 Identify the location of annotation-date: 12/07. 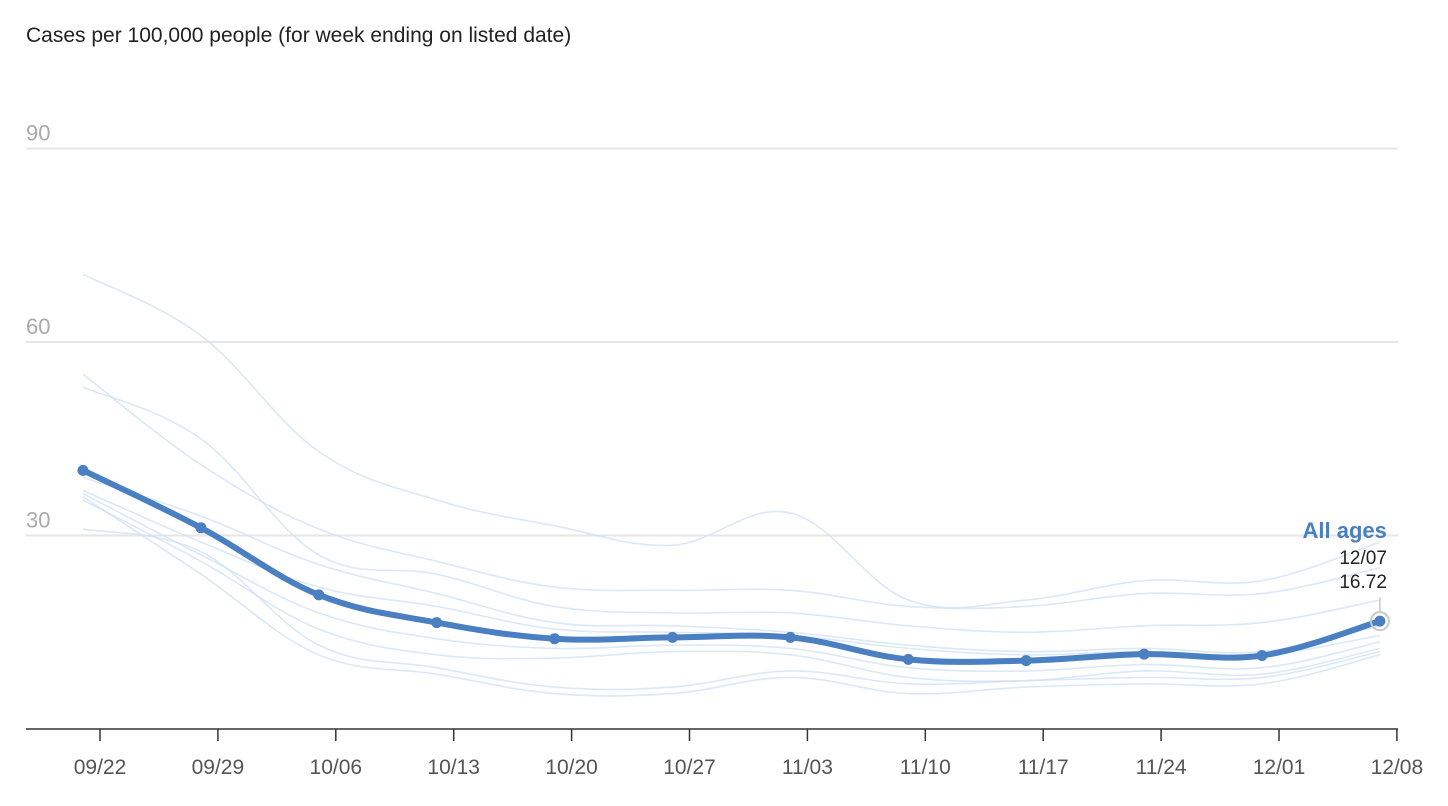
(1363, 558).